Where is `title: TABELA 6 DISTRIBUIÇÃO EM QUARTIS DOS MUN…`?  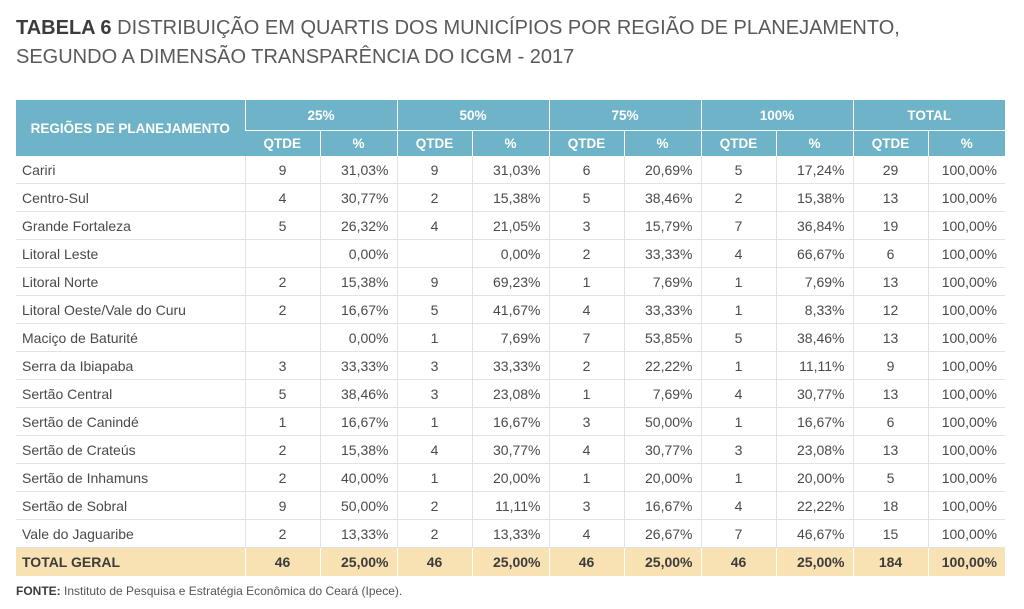
title: TABELA 6 DISTRIBUIÇÃO EM QUARTIS DOS MUN… is located at coordinates (511, 43).